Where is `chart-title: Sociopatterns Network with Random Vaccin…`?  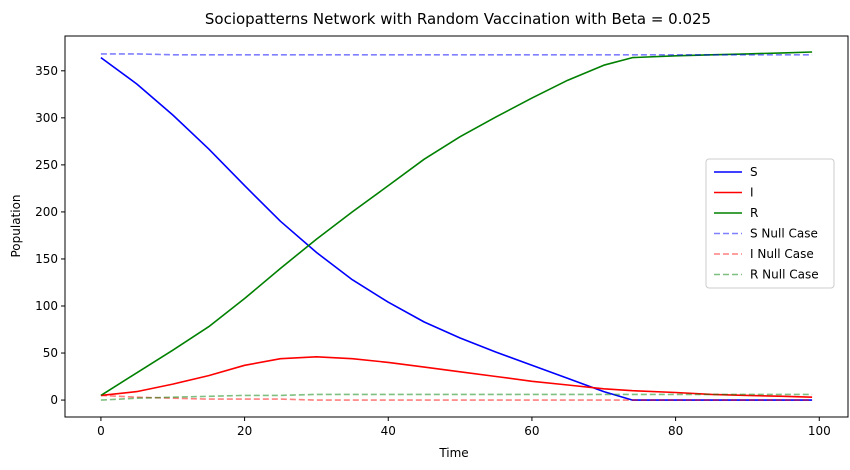 chart-title: Sociopatterns Network with Random Vaccin… is located at coordinates (458, 19).